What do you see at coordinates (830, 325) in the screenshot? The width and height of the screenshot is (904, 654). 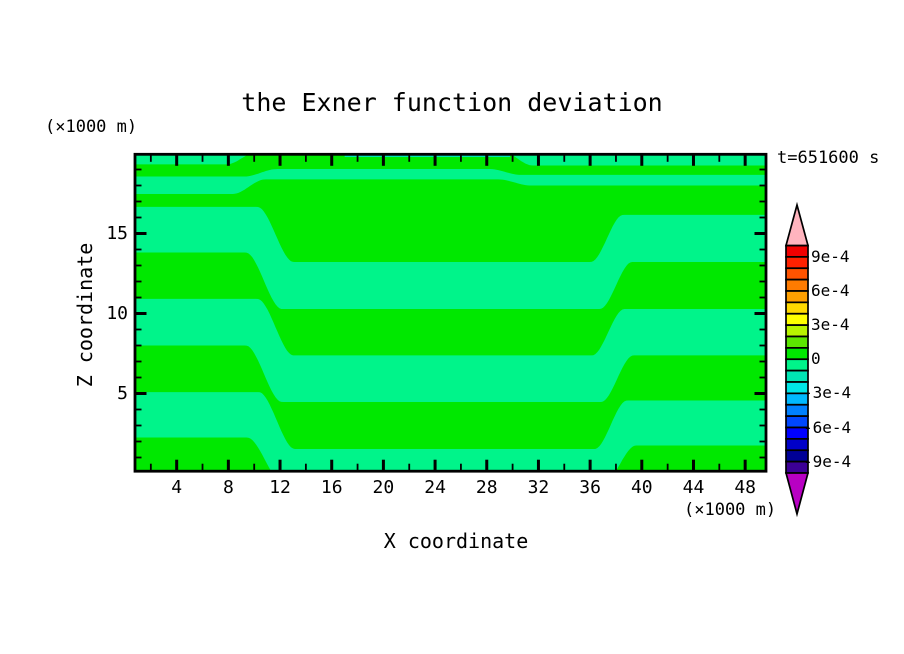 I see `colorbar-label: 3e-4` at bounding box center [830, 325].